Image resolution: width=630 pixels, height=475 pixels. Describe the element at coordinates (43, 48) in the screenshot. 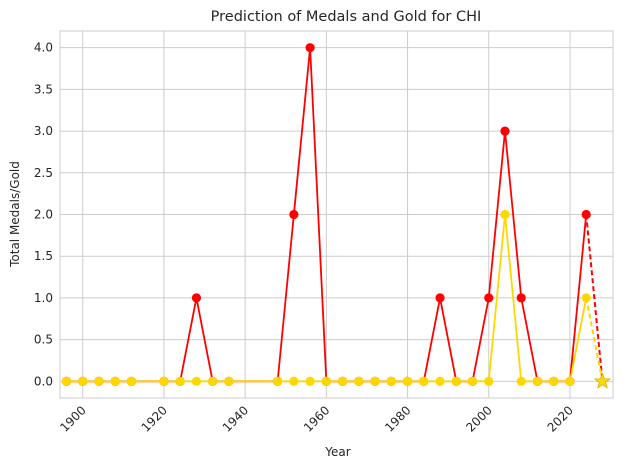

I see `y-tick-label: 4.0` at that location.